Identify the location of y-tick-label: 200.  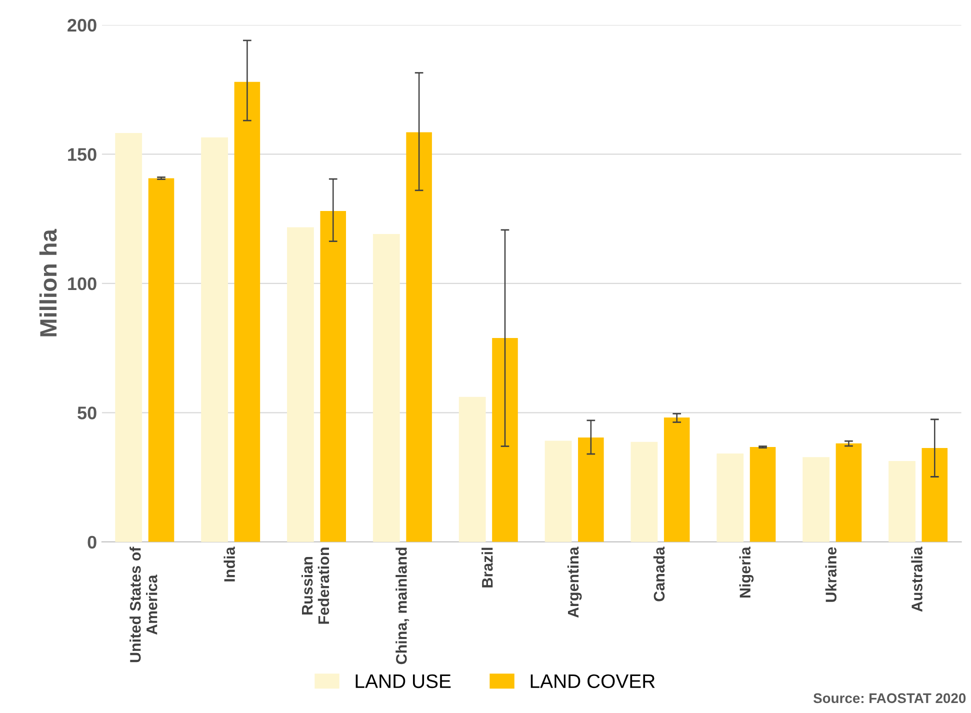
(82, 25).